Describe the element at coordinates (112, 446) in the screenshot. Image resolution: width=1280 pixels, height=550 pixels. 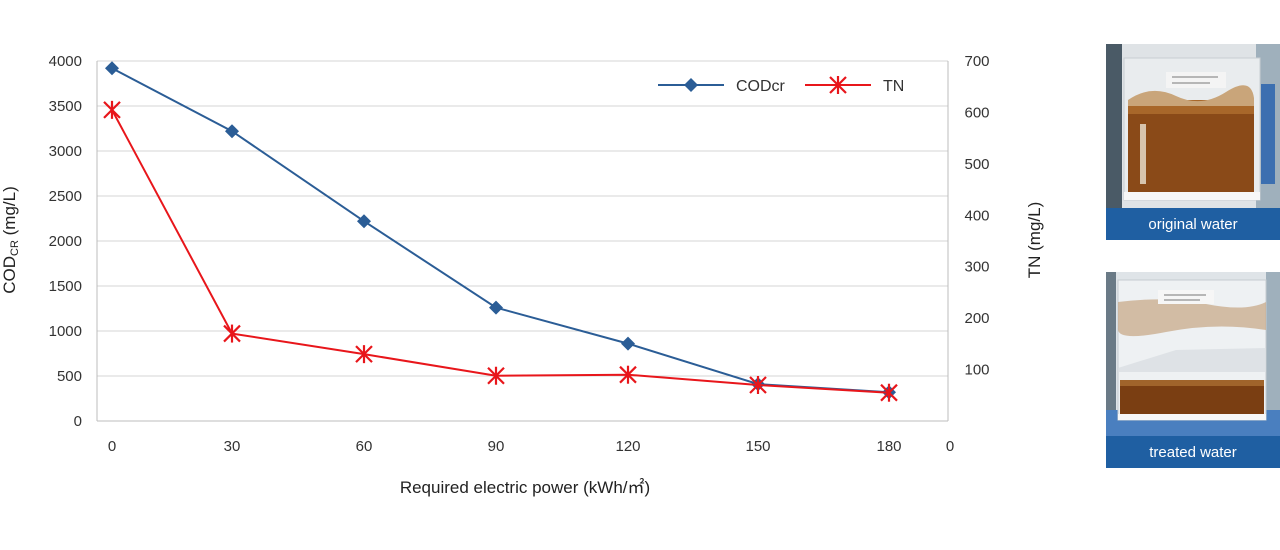
I see `x-tick-label: 0` at that location.